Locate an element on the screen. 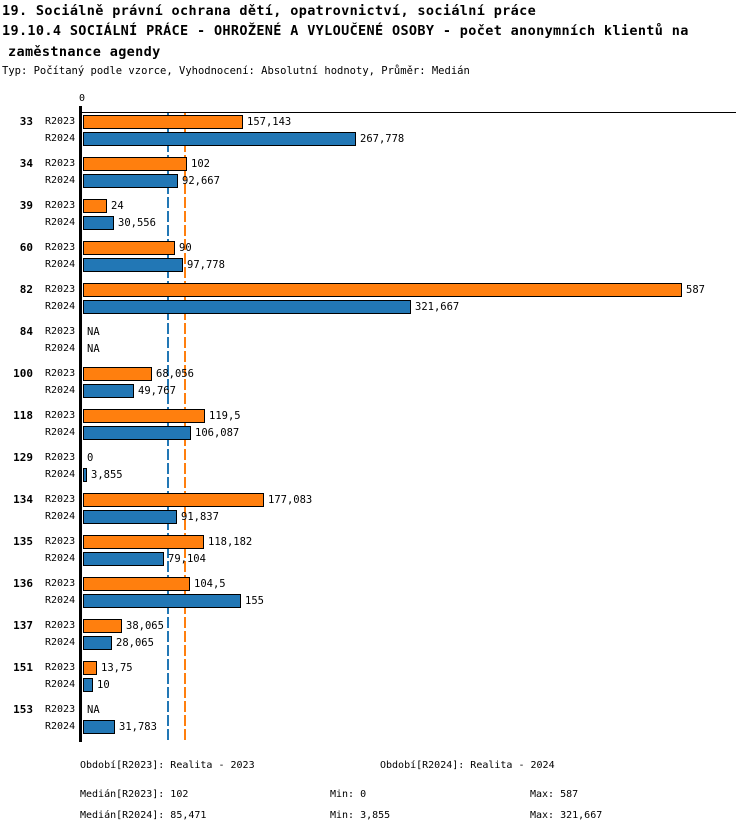  category-group: 134 R2023 177,083 R2024 91,837 is located at coordinates (375, 508).